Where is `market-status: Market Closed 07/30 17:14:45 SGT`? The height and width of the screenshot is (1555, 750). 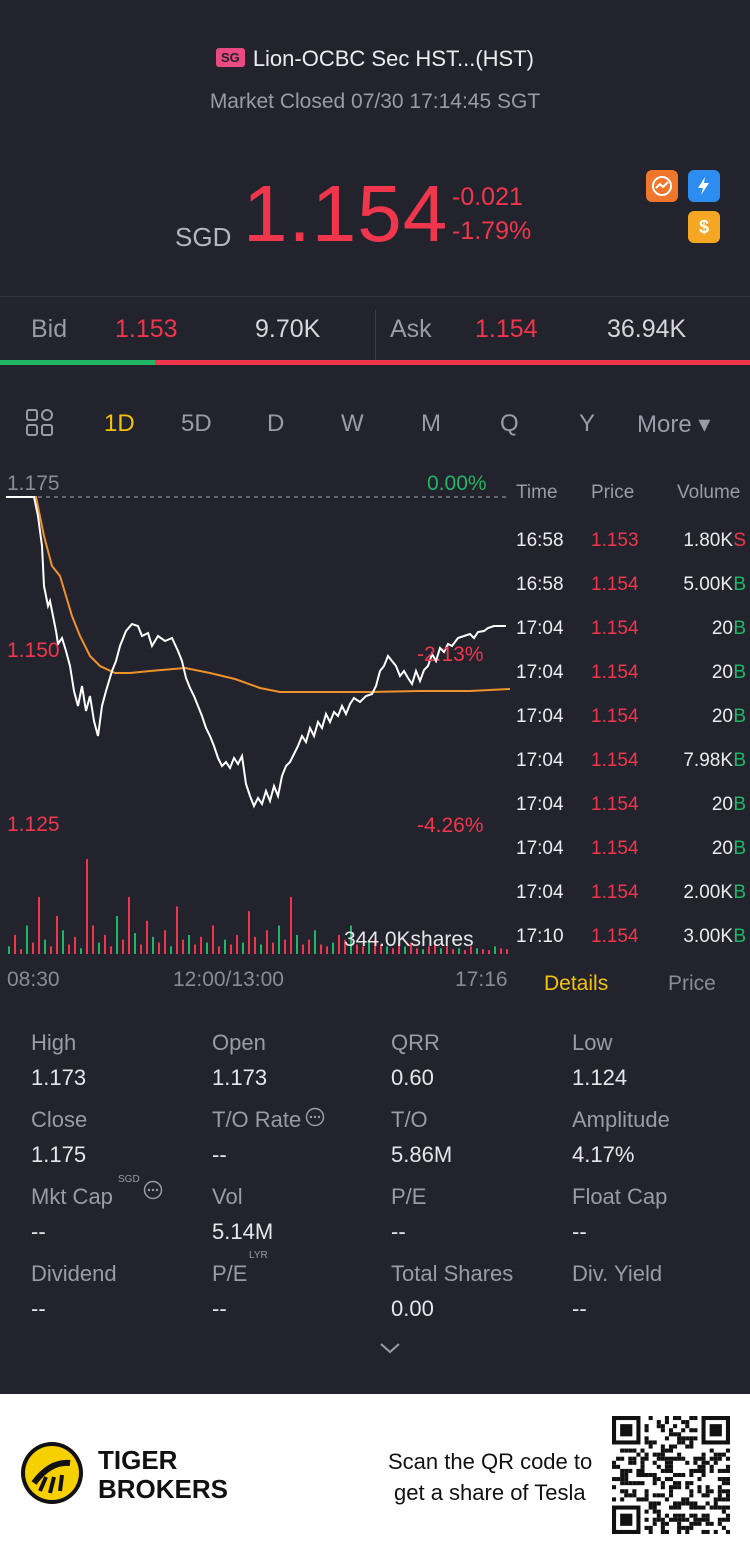 market-status: Market Closed 07/30 17:14:45 SGT is located at coordinates (375, 101).